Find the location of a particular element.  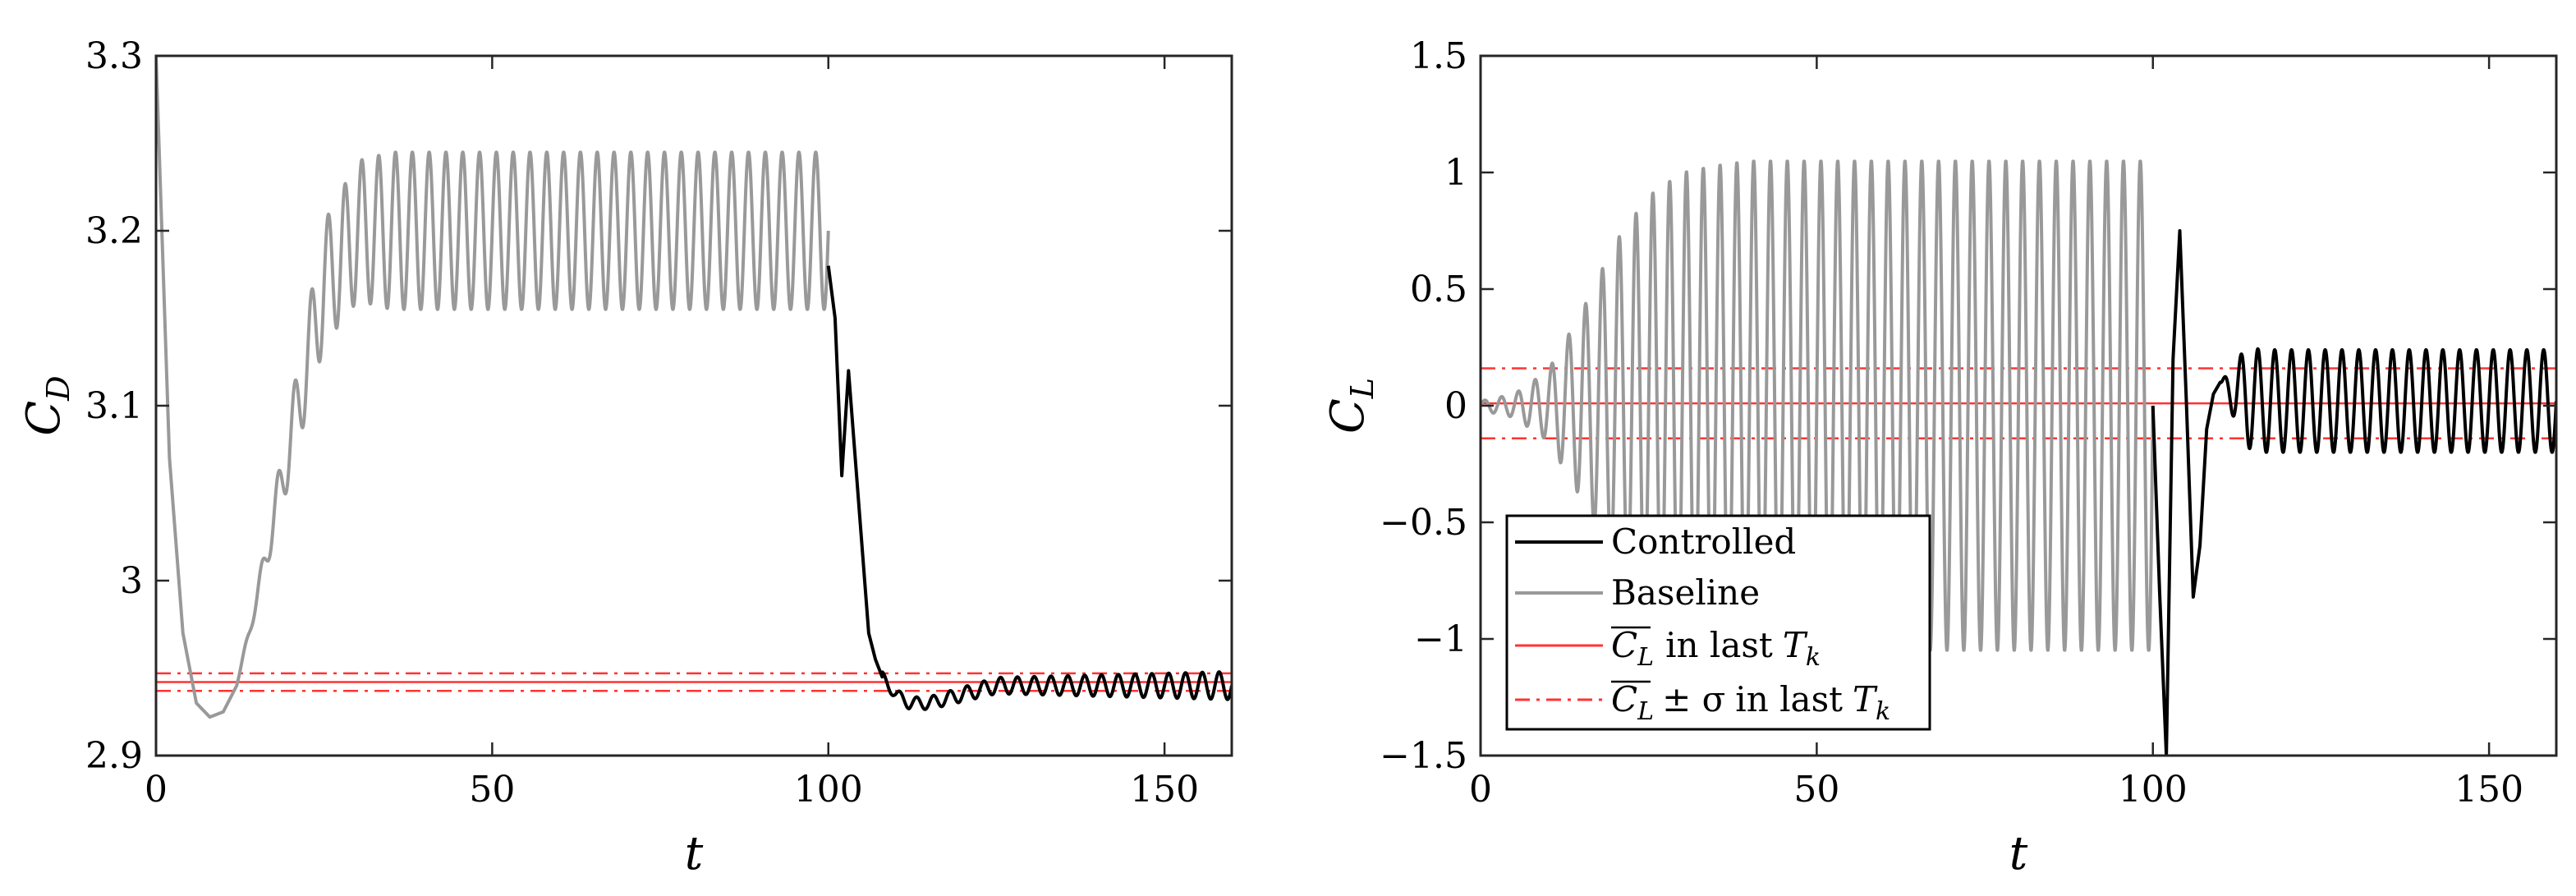

drag-y-tick-label: 3.2 is located at coordinates (114, 231).